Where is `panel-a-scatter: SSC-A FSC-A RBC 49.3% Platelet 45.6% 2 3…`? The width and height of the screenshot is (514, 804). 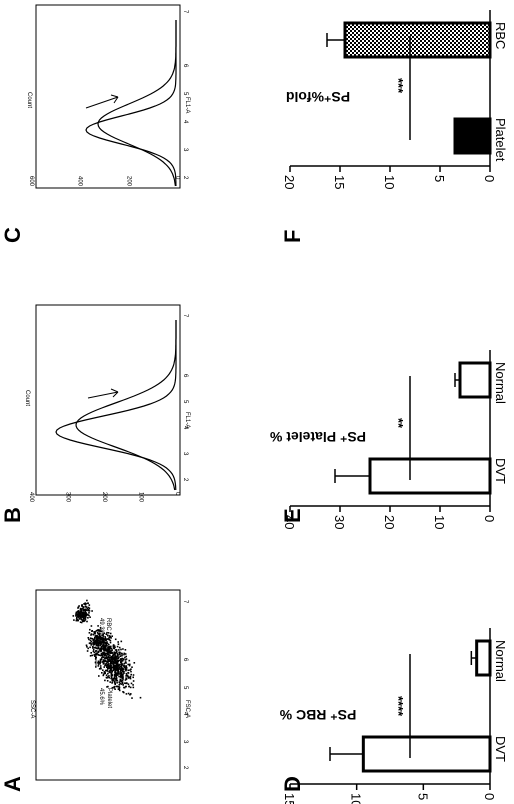 panel-a-scatter: SSC-A FSC-A RBC 49.3% Platelet 45.6% 2 3… is located at coordinates (109, 685).